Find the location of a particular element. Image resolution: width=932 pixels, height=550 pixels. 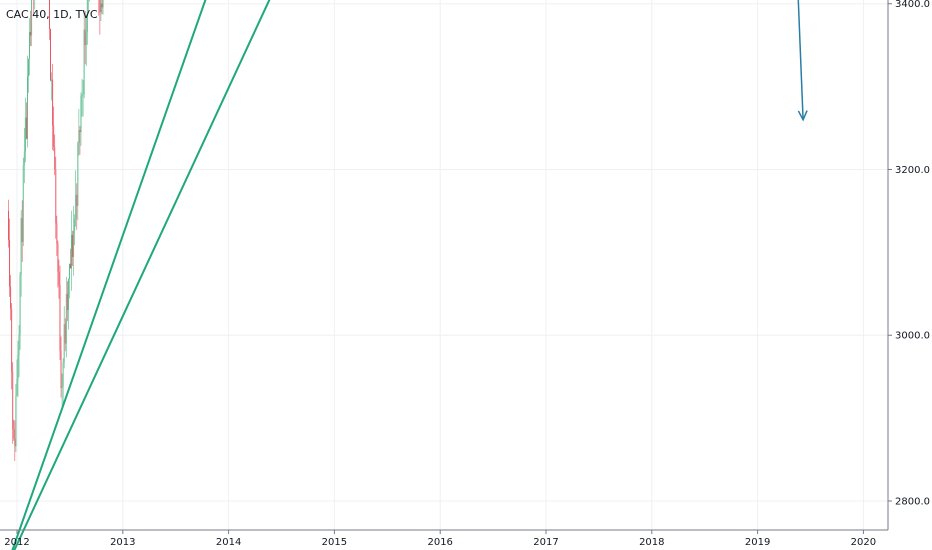

y-tick-label: 3000.0 is located at coordinates (912, 336).